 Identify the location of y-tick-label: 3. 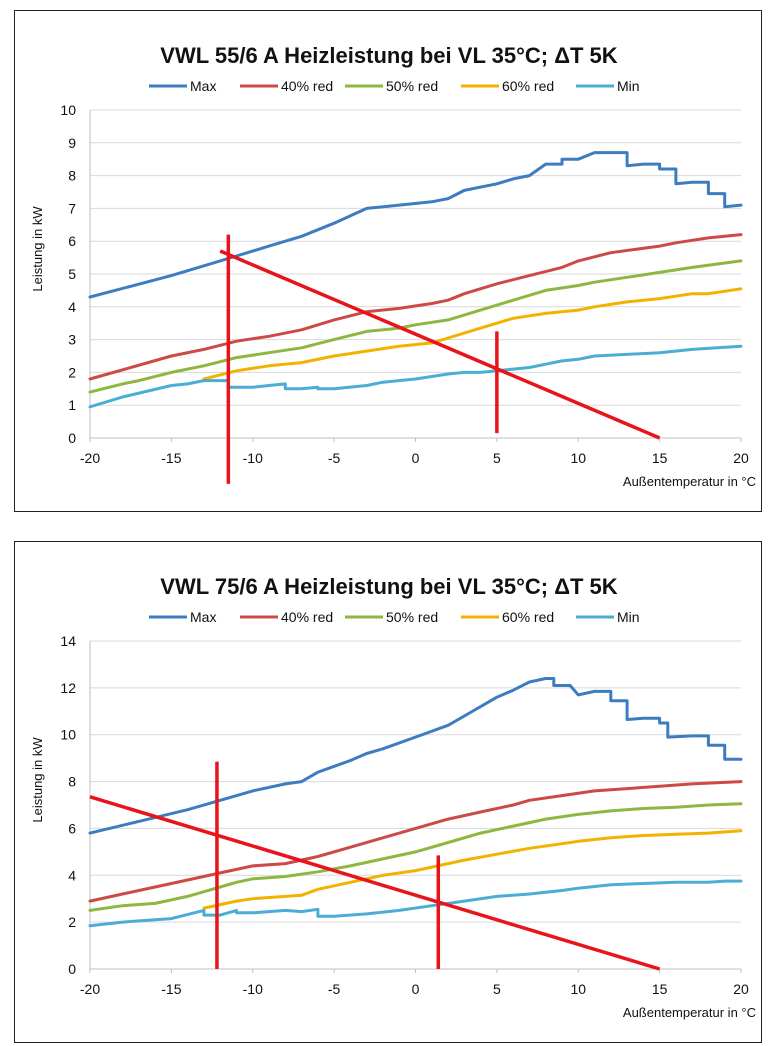
(72, 340).